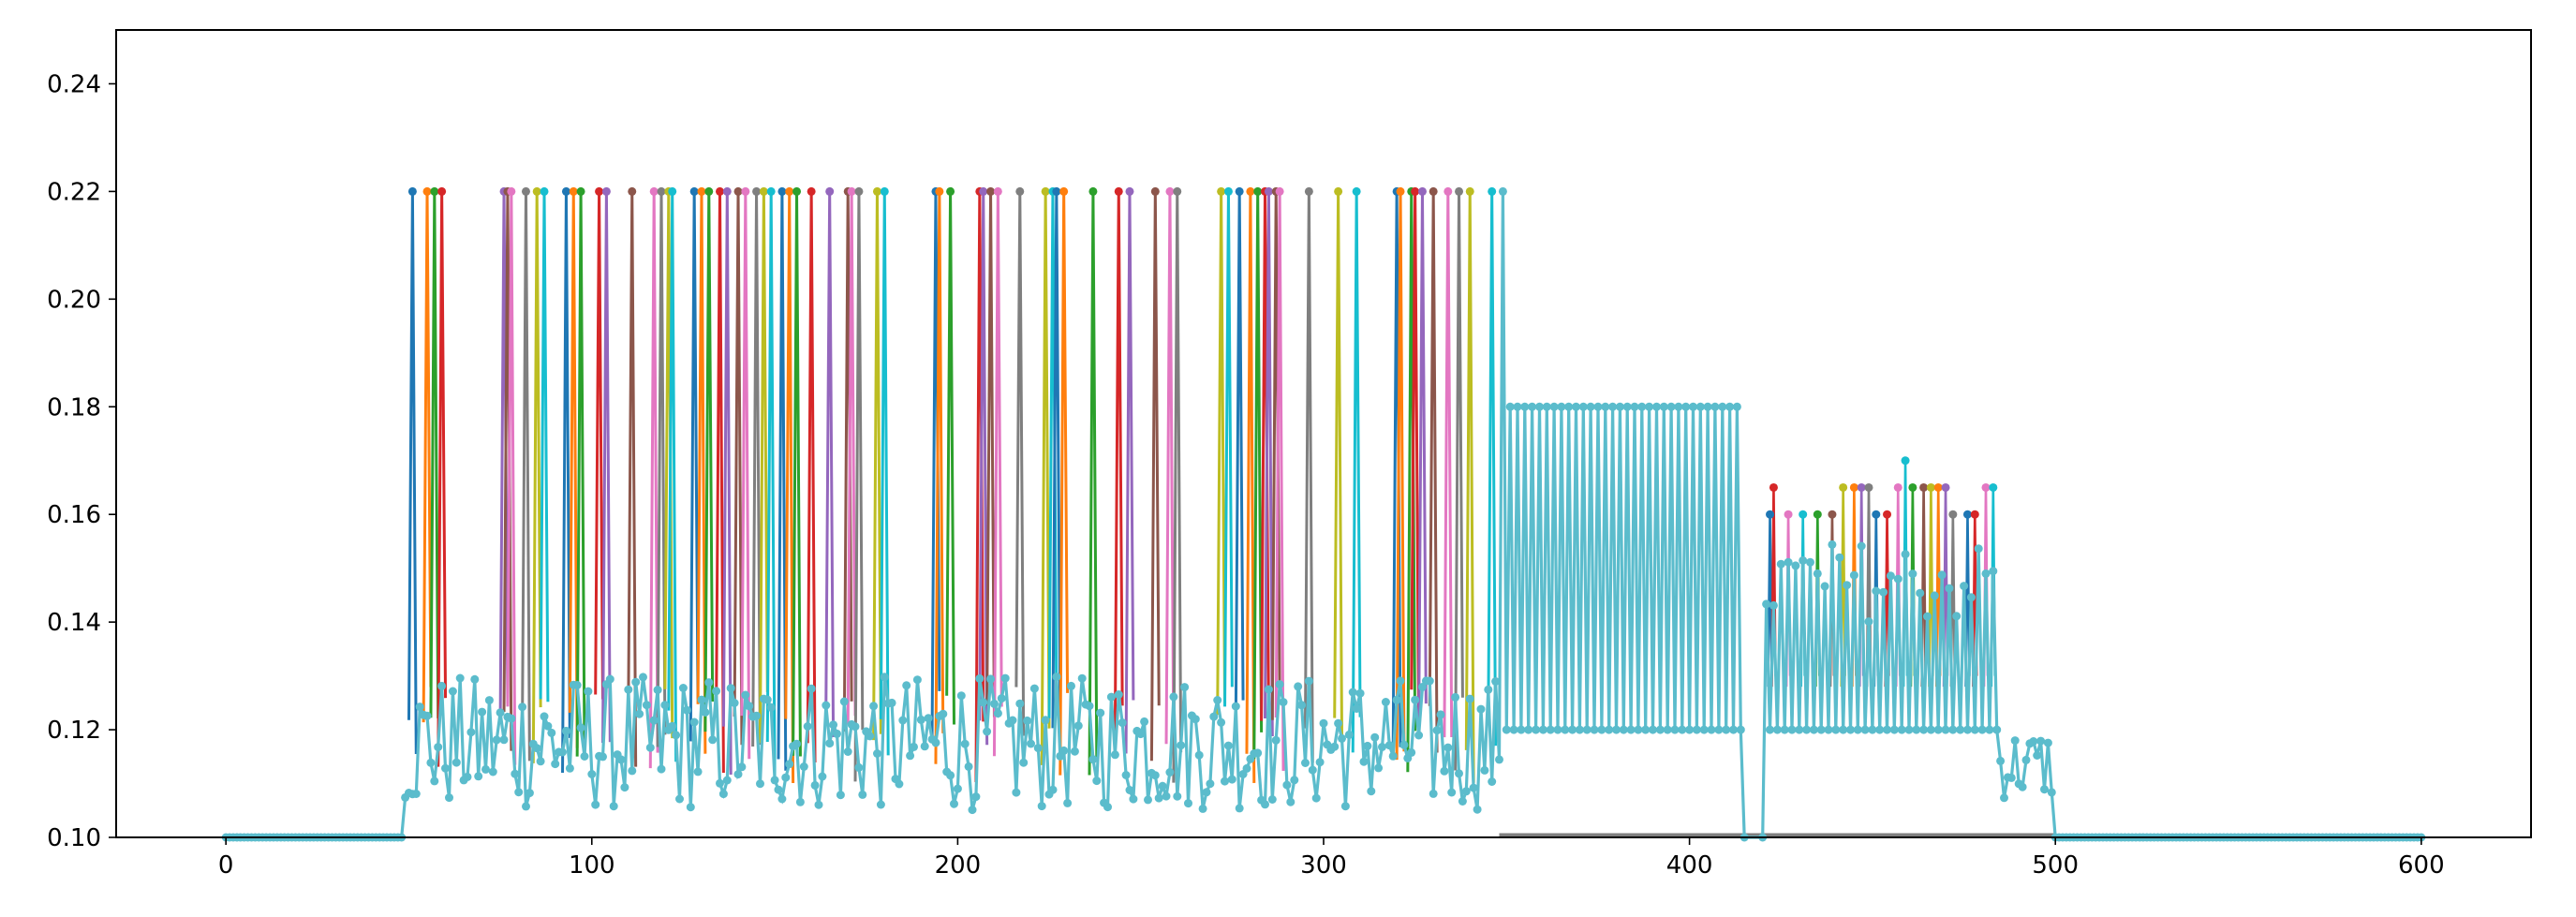  I want to click on x-tick-label: 200, so click(958, 865).